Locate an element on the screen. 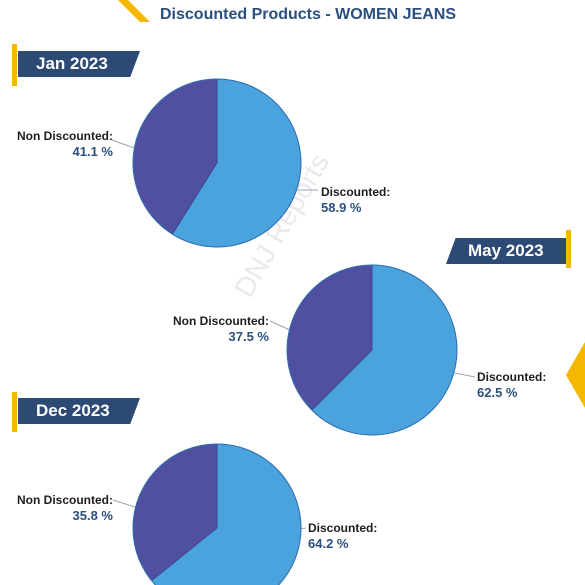 This screenshot has width=585, height=585. label-value: 41.1 % is located at coordinates (92, 151).